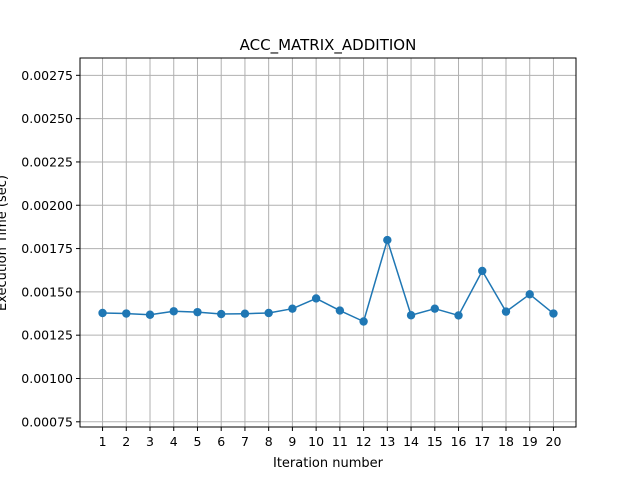 The width and height of the screenshot is (640, 480). Describe the element at coordinates (47, 248) in the screenshot. I see `y-tick-label: 0.00175` at that location.